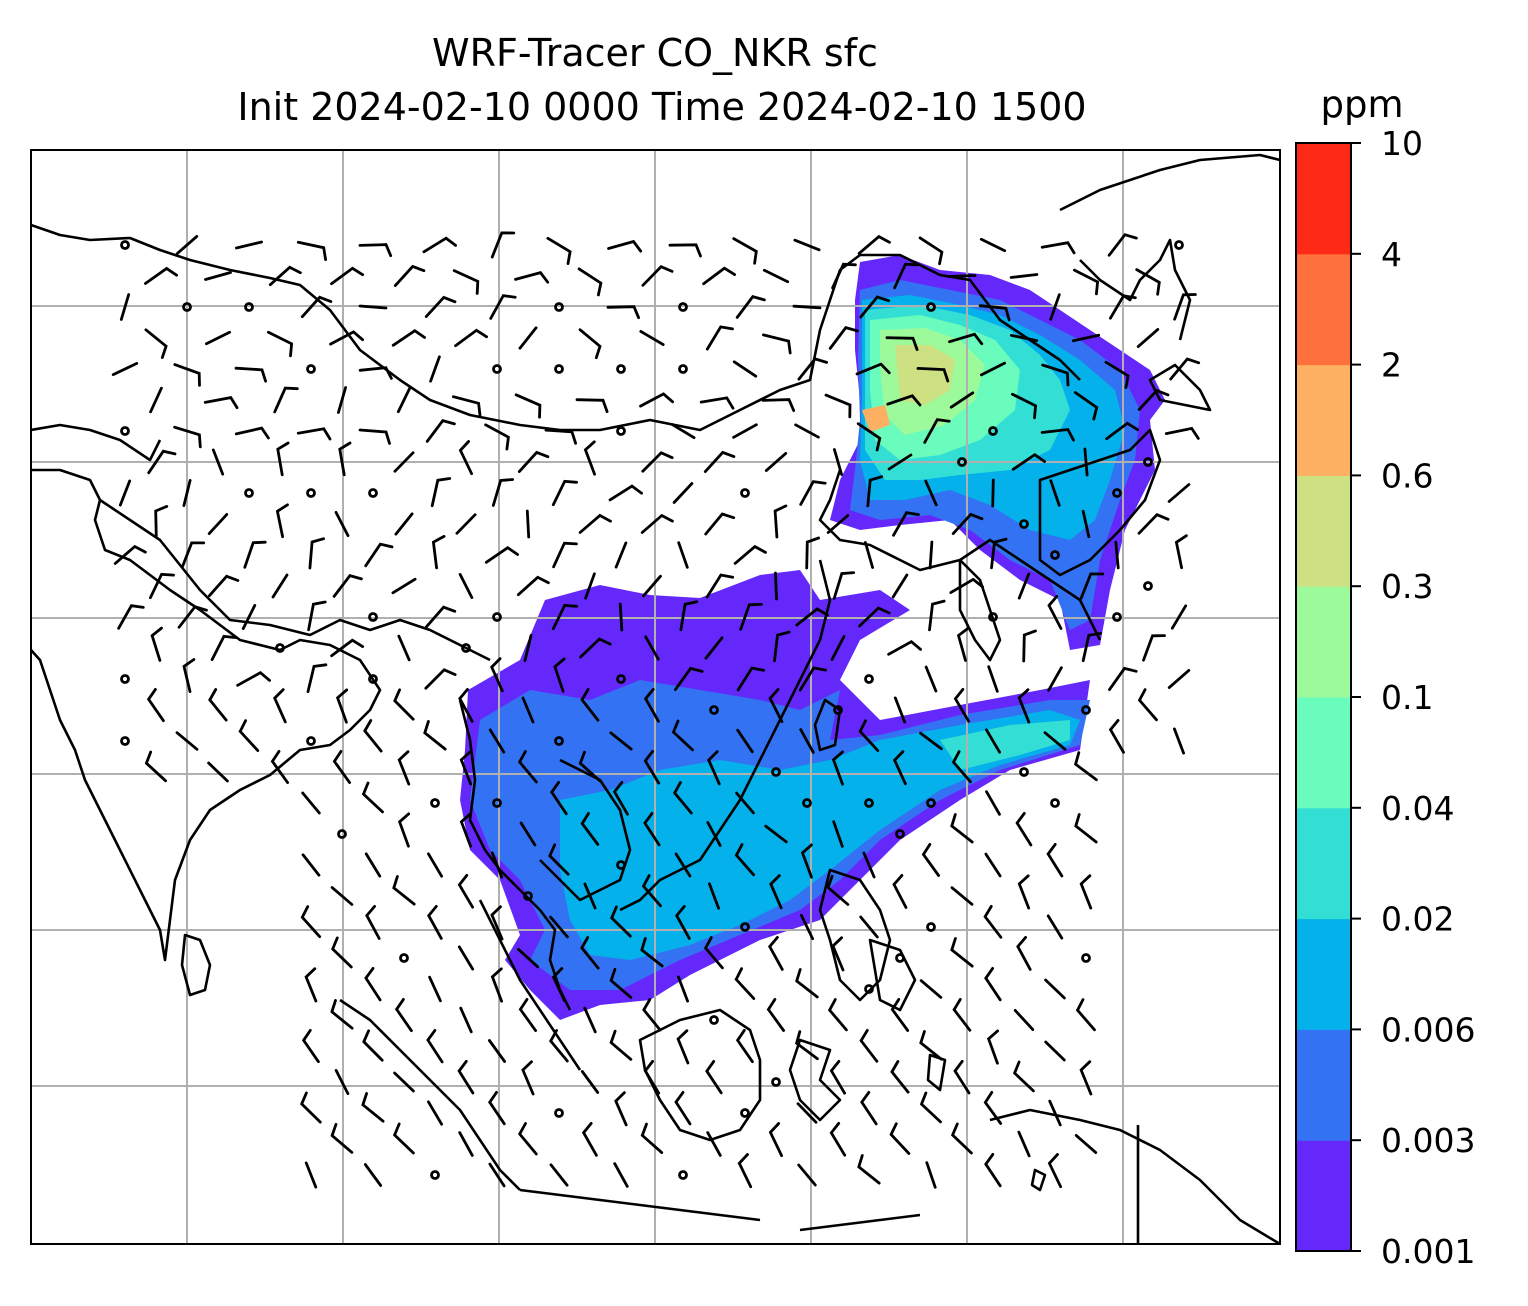  What do you see at coordinates (1428, 1029) in the screenshot?
I see `colorbar-tick-label: 0.006` at bounding box center [1428, 1029].